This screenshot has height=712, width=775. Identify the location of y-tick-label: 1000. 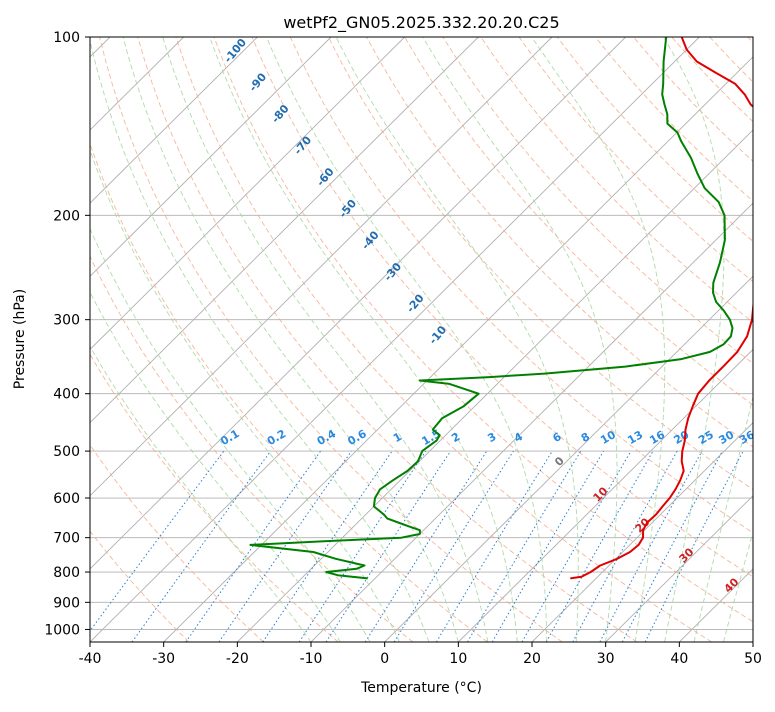
(62, 630).